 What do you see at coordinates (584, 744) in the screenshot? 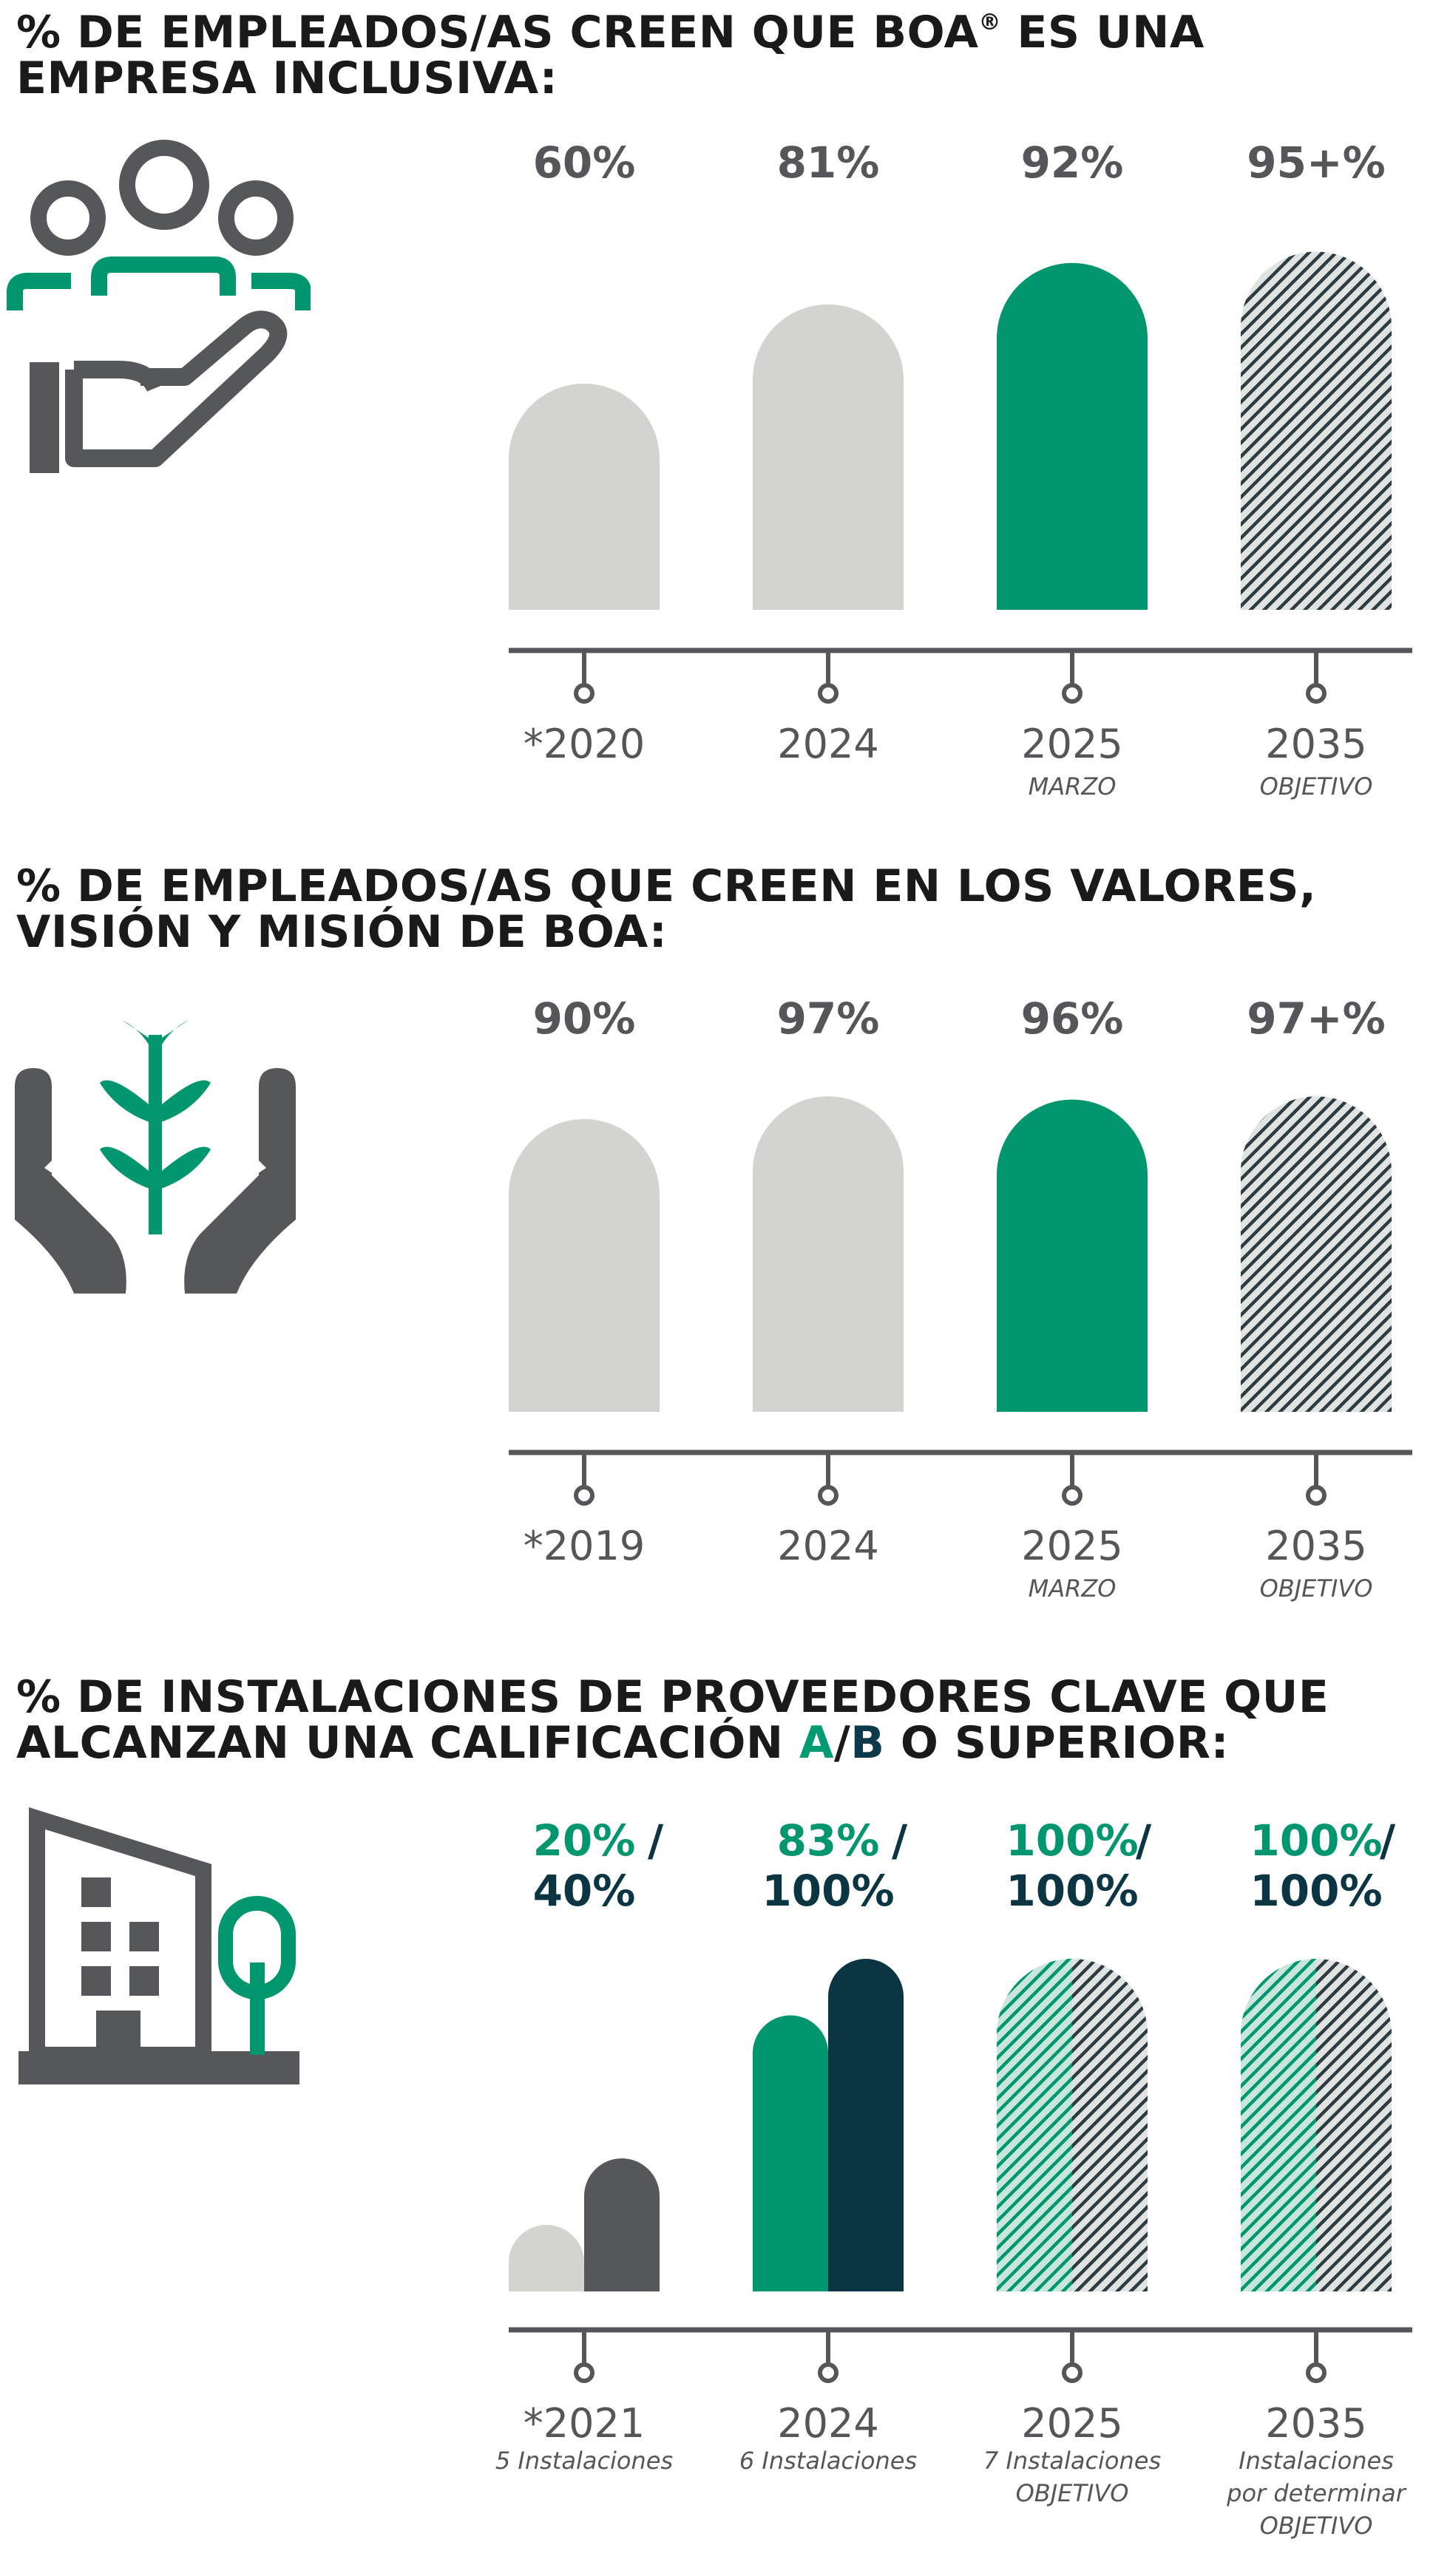
I see `tick-label: *2020` at bounding box center [584, 744].